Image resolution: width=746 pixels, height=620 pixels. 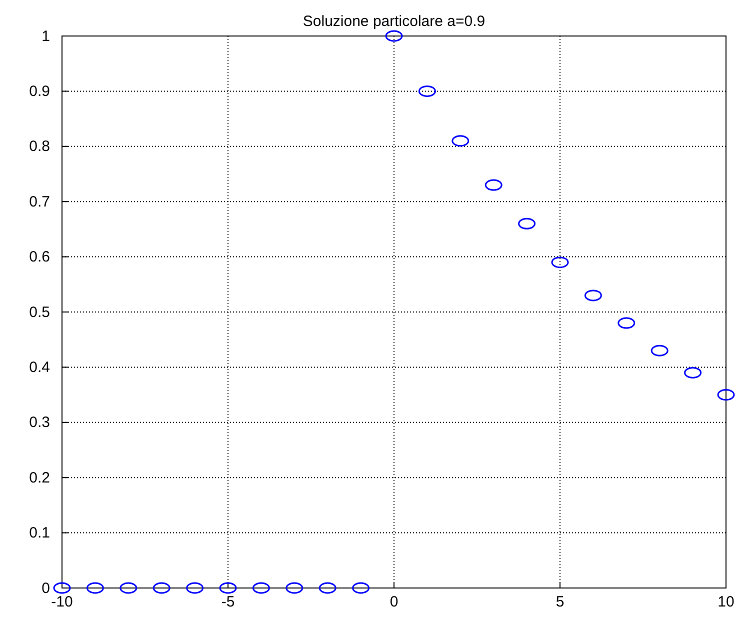 I want to click on y-tick-label: 0.9, so click(x=39, y=91).